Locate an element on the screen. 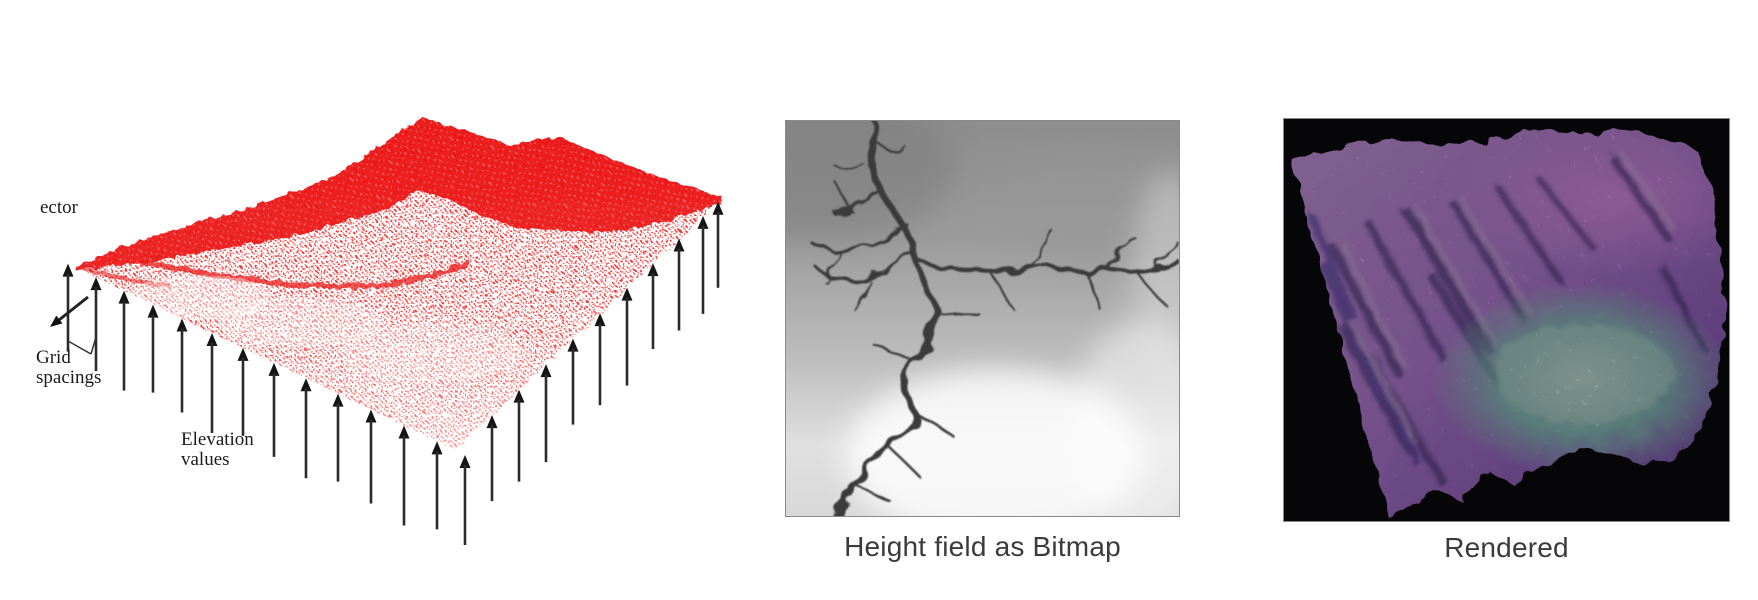 The image size is (1758, 600). grid-spacing-vector-icon is located at coordinates (73, 325).